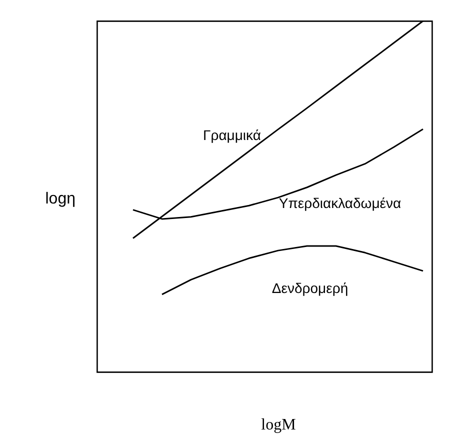 This screenshot has height=436, width=465. Describe the element at coordinates (310, 288) in the screenshot. I see `series-label: Δενδρομερή` at that location.